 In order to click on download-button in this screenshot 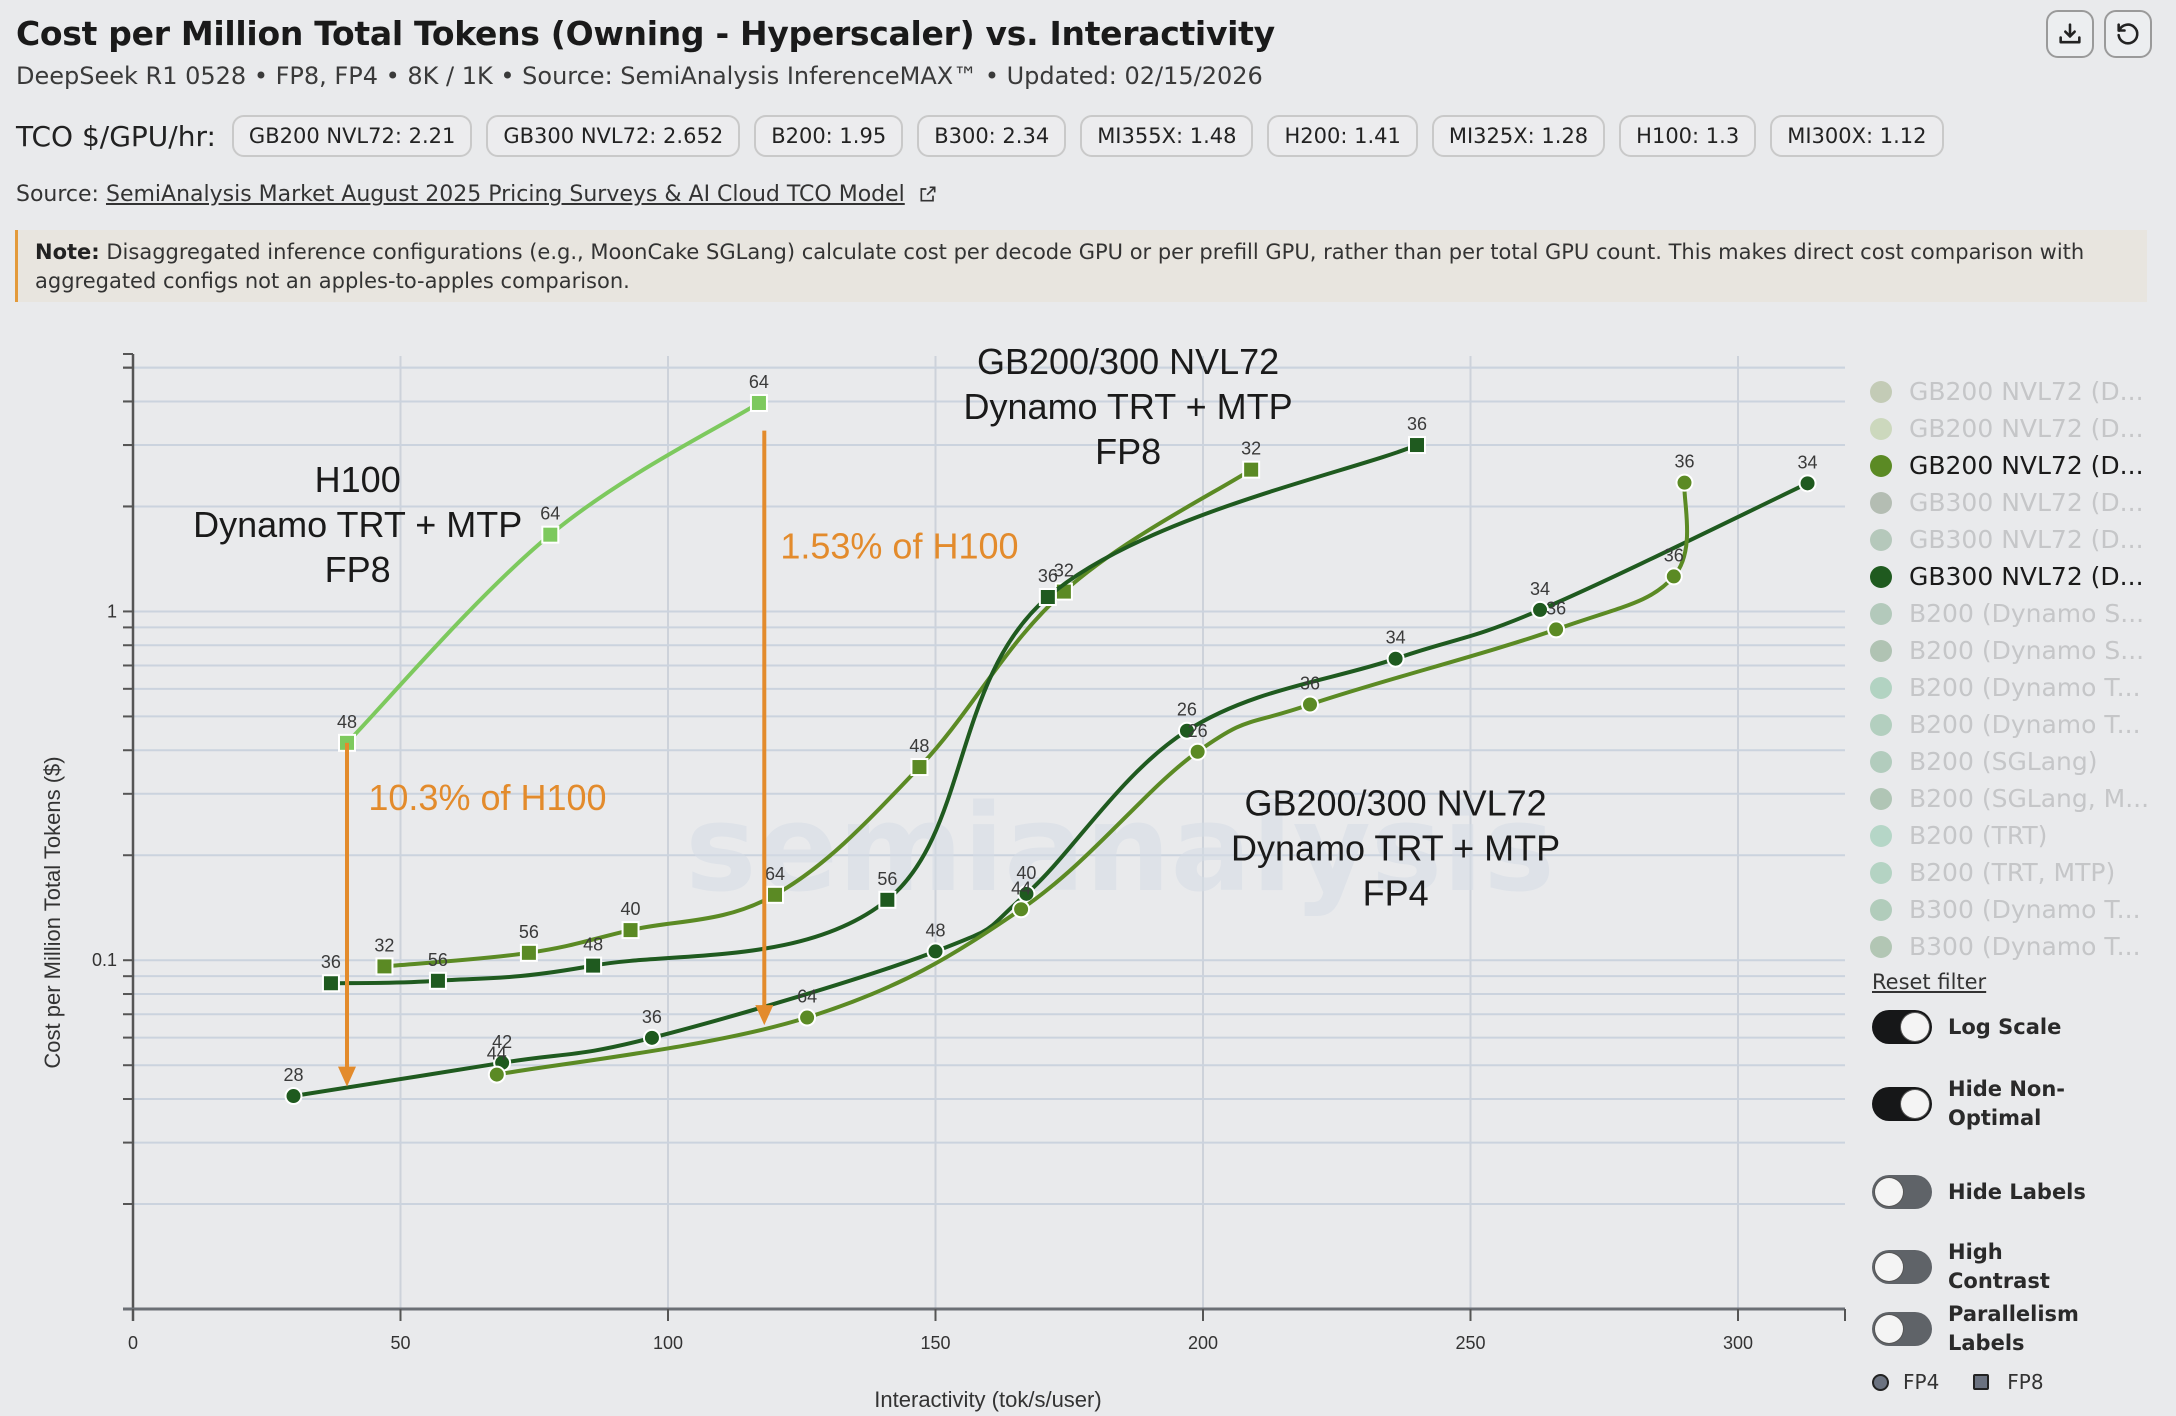, I will do `click(2070, 34)`.